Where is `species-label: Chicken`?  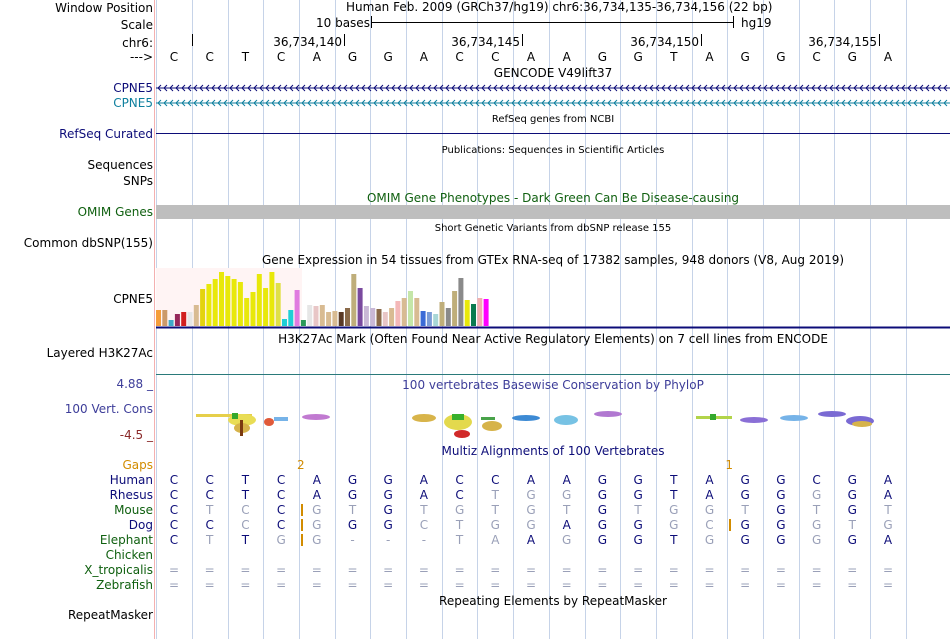 species-label: Chicken is located at coordinates (129, 555).